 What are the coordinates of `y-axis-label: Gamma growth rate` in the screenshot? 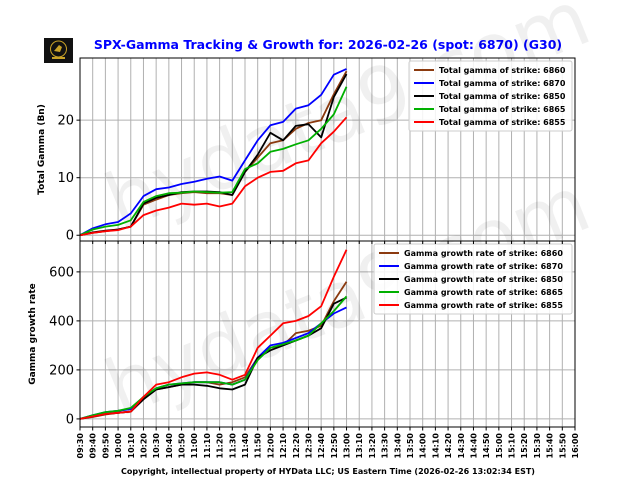 It's located at (33, 334).